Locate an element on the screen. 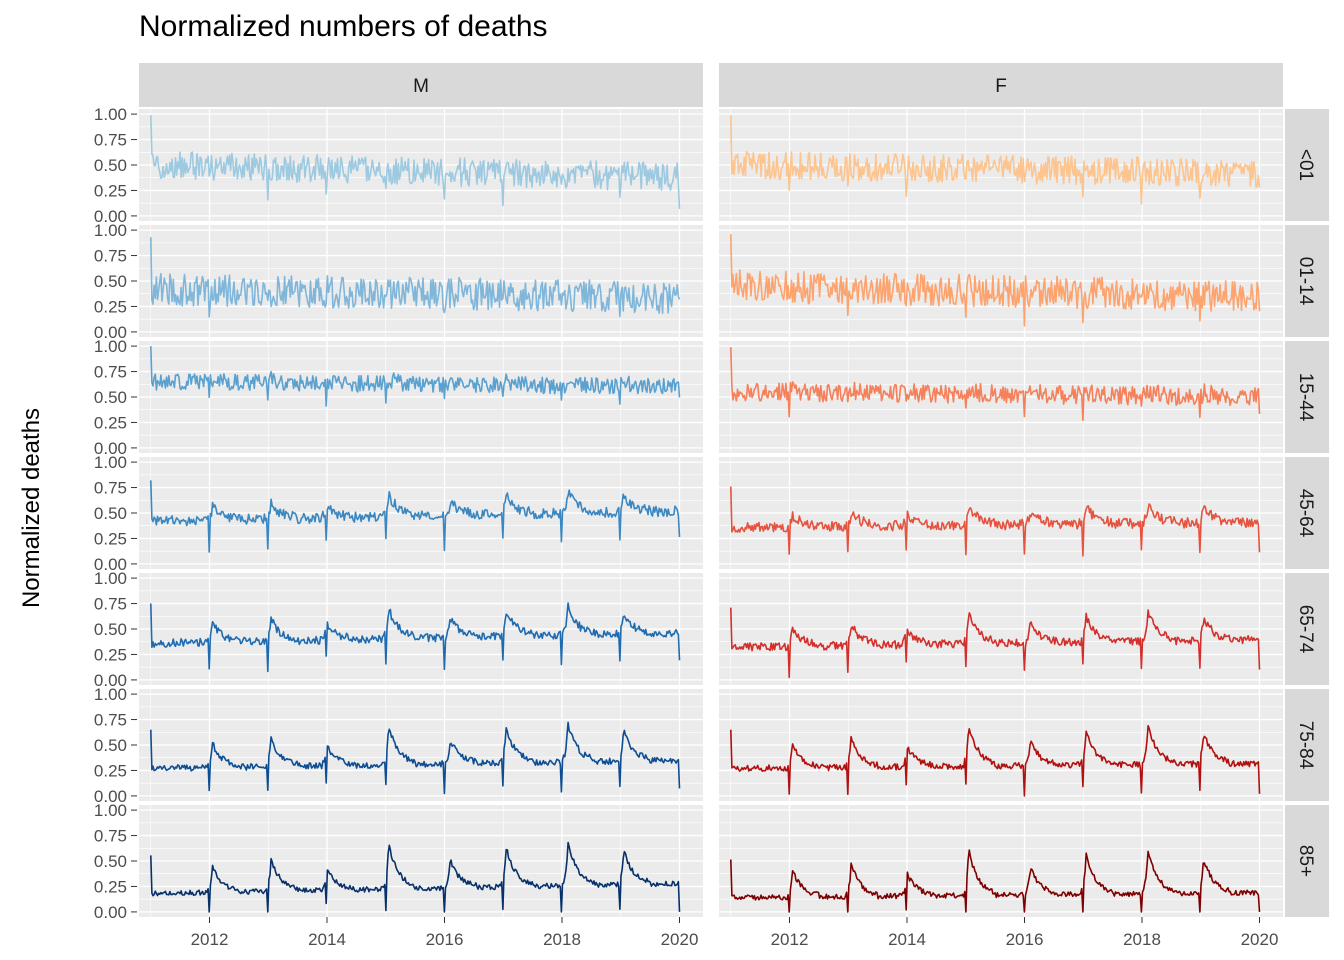 The height and width of the screenshot is (960, 1344). row-strip-label: 75-84 is located at coordinates (1305, 745).